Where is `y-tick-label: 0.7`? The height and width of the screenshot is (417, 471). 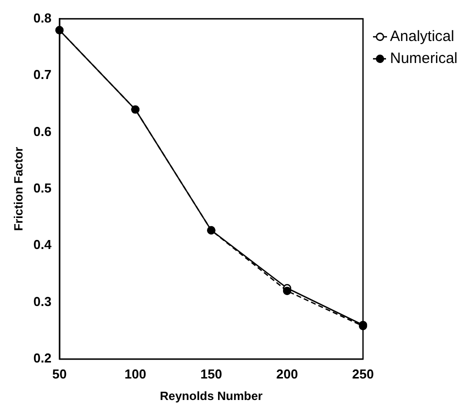 y-tick-label: 0.7 is located at coordinates (42, 74).